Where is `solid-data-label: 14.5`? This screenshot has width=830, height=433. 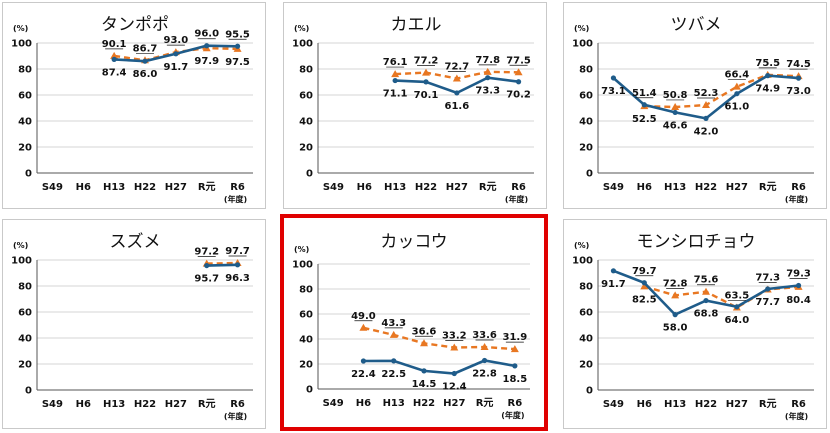 solid-data-label: 14.5 is located at coordinates (424, 384).